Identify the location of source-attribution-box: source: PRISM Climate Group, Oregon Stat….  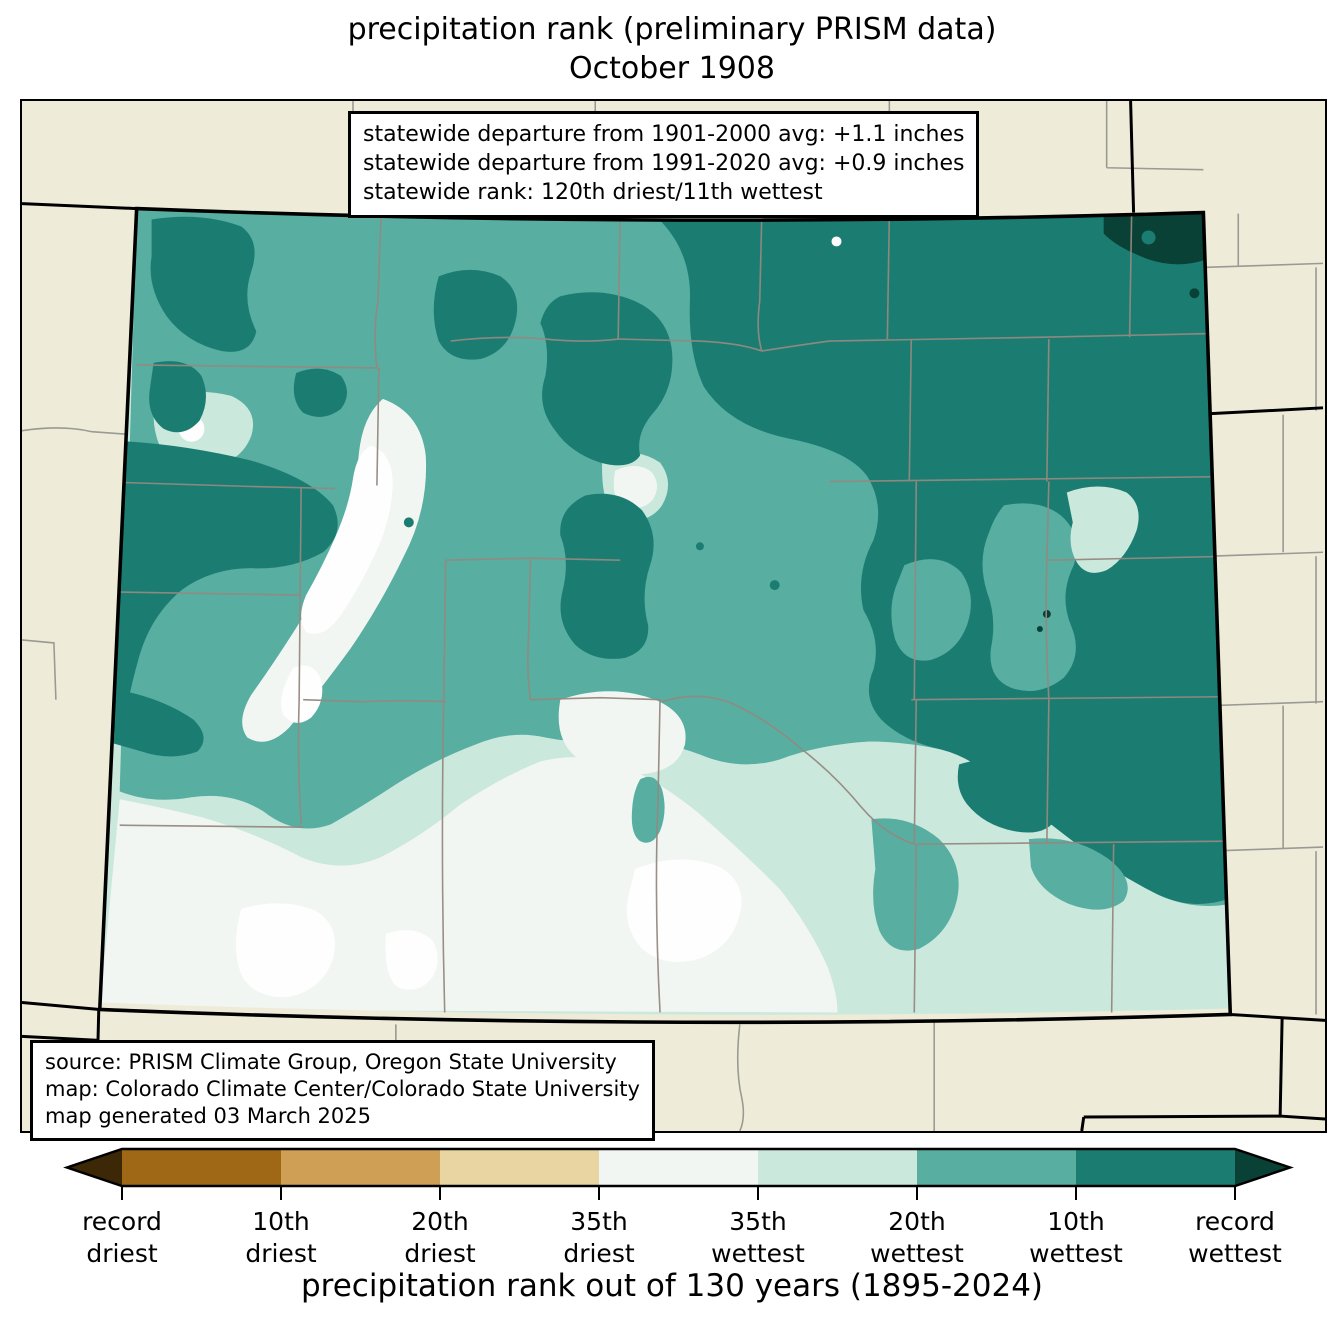
(342, 1090).